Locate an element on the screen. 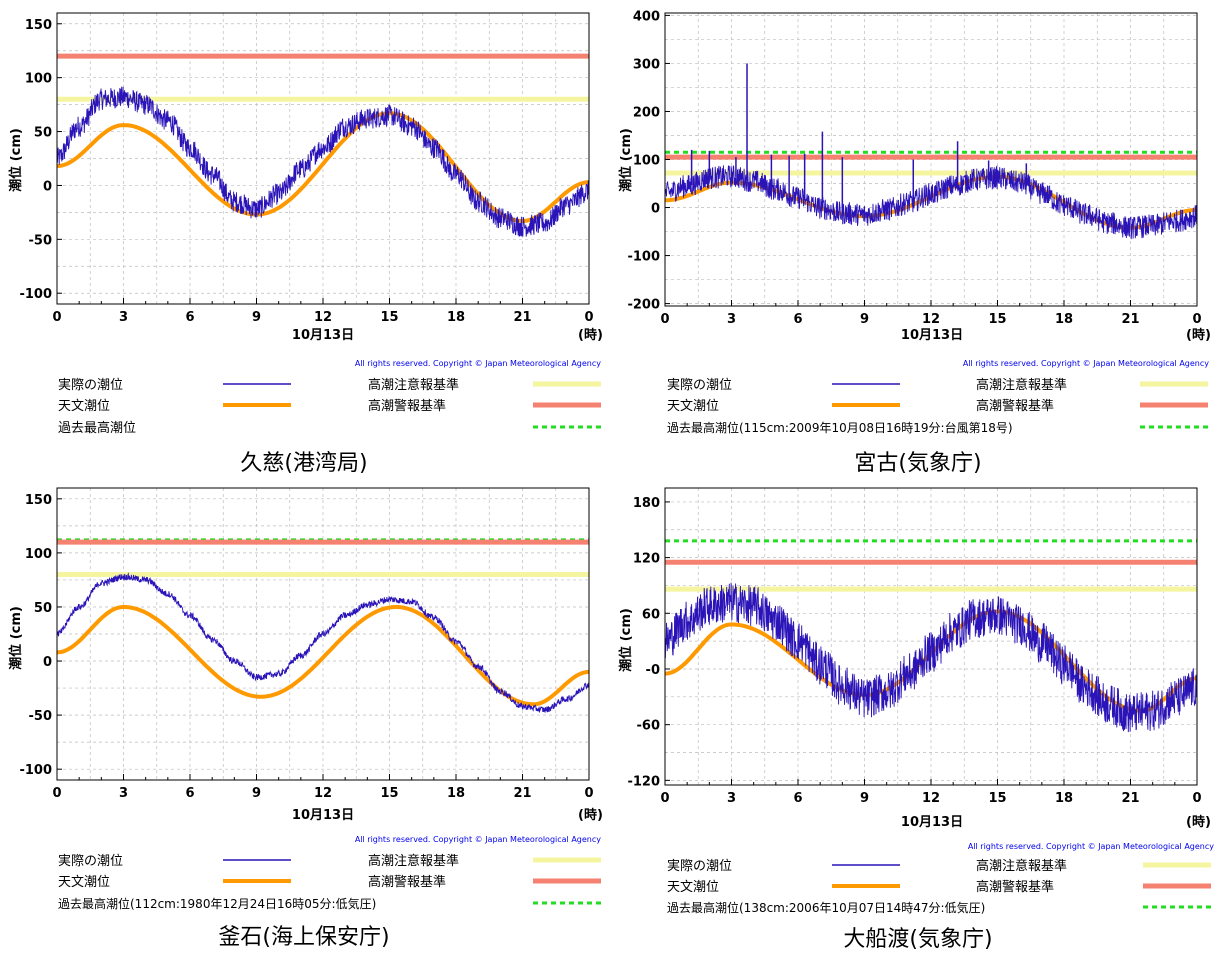 Image resolution: width=1223 pixels, height=955 pixels. y-tick-label: 180 is located at coordinates (646, 503).